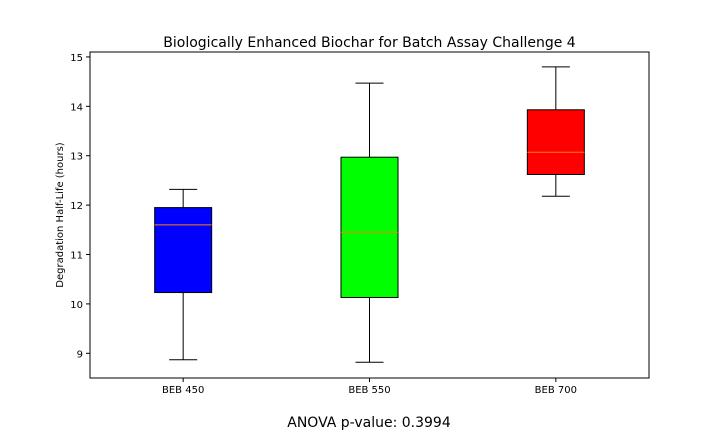 This screenshot has height=436, width=720. What do you see at coordinates (60, 214) in the screenshot?
I see `y-axis-label: Degradation Half-Life (hours)` at bounding box center [60, 214].